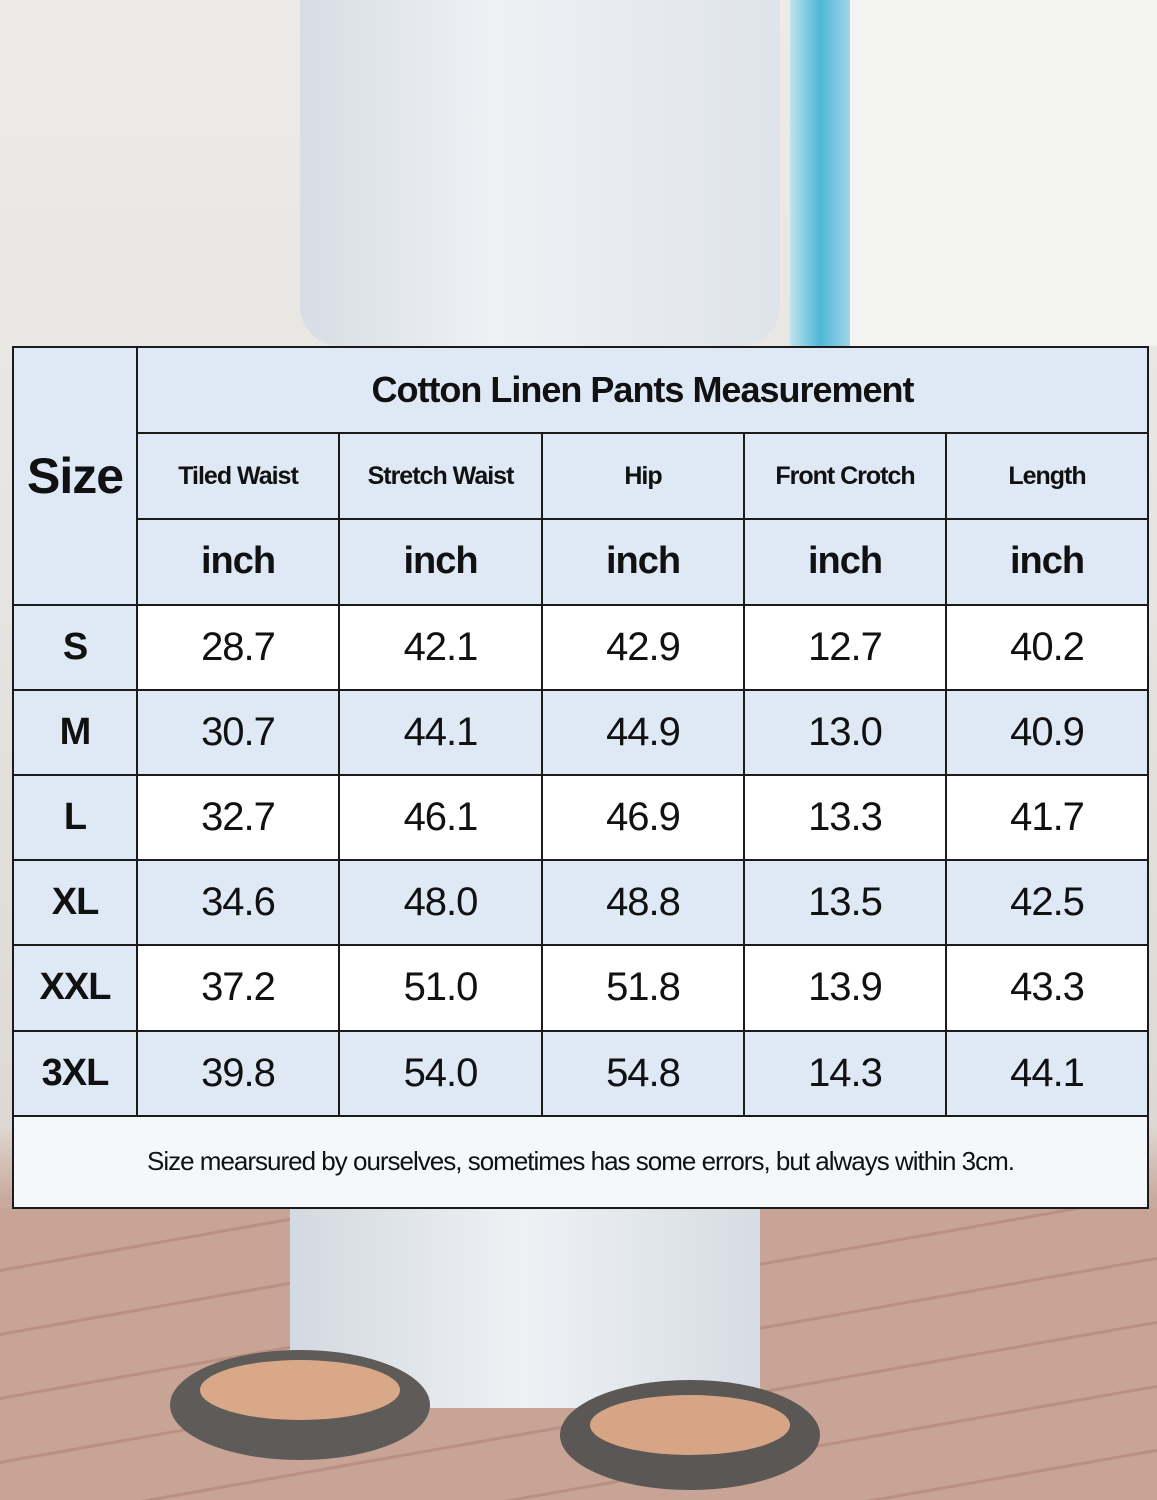  I want to click on unit-row: inch inch inch inch inch, so click(581, 562).